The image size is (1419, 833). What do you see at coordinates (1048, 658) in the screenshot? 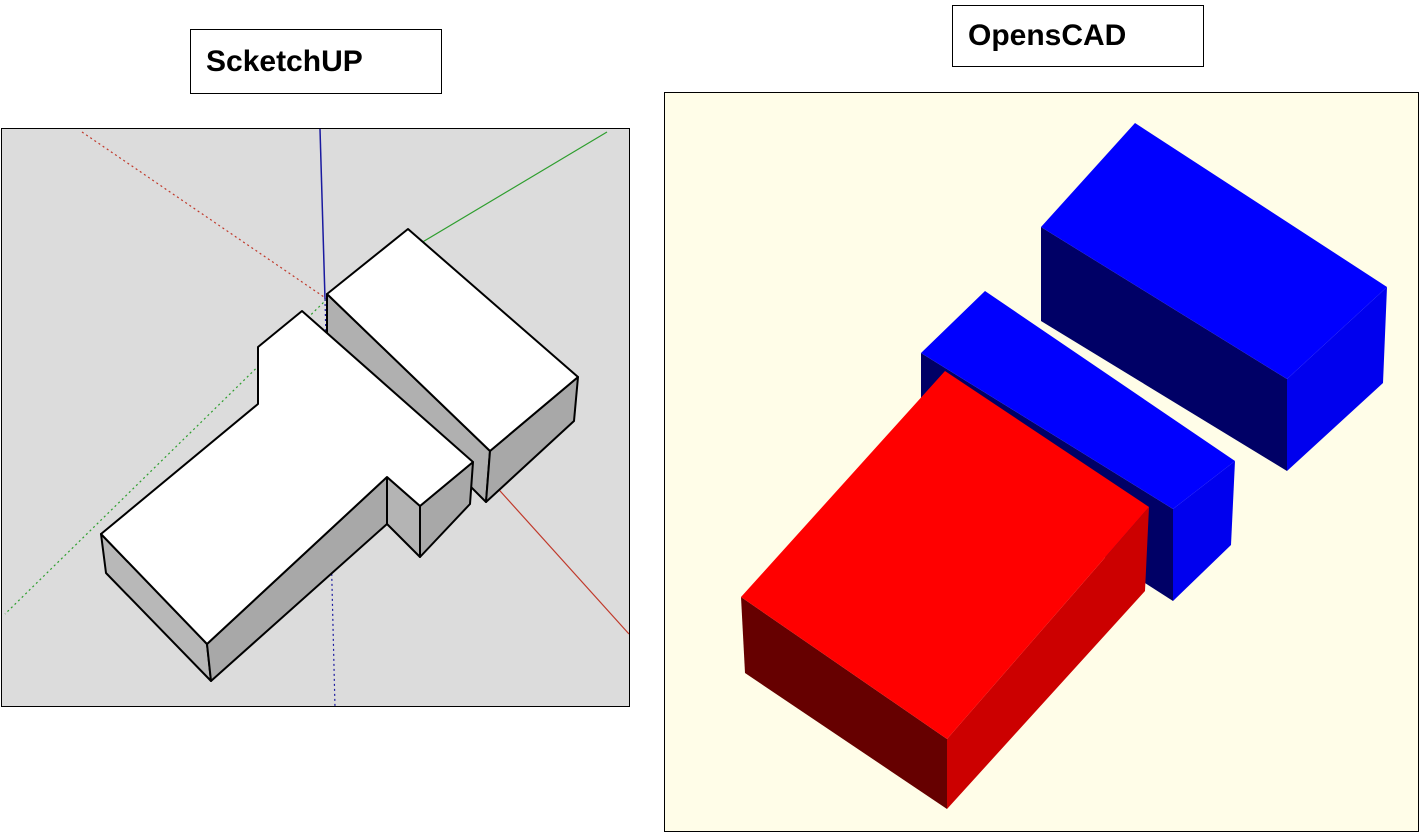
I see `red-box-right` at bounding box center [1048, 658].